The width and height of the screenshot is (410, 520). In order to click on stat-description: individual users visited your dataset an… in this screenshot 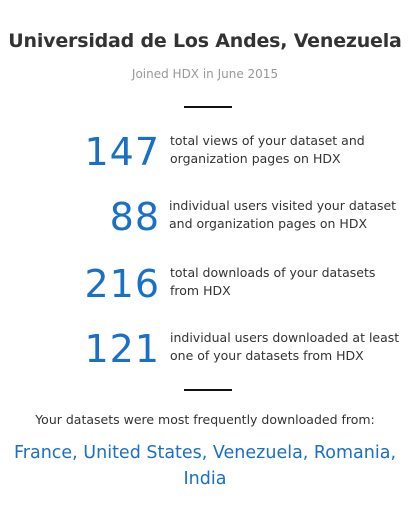, I will do `click(286, 215)`.